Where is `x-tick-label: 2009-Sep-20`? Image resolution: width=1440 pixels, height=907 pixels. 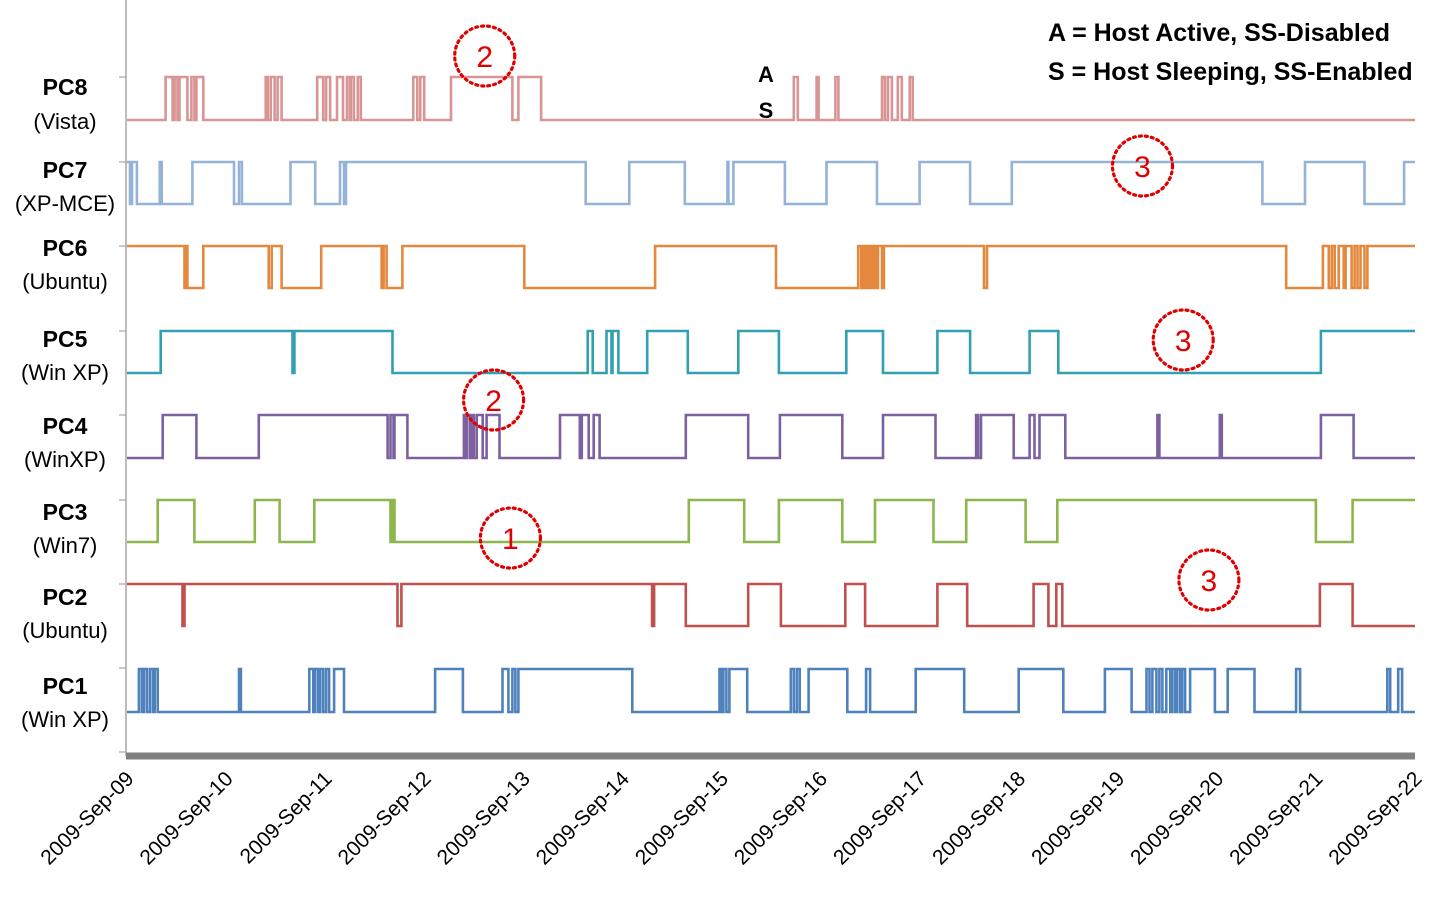
x-tick-label: 2009-Sep-20 is located at coordinates (1177, 818).